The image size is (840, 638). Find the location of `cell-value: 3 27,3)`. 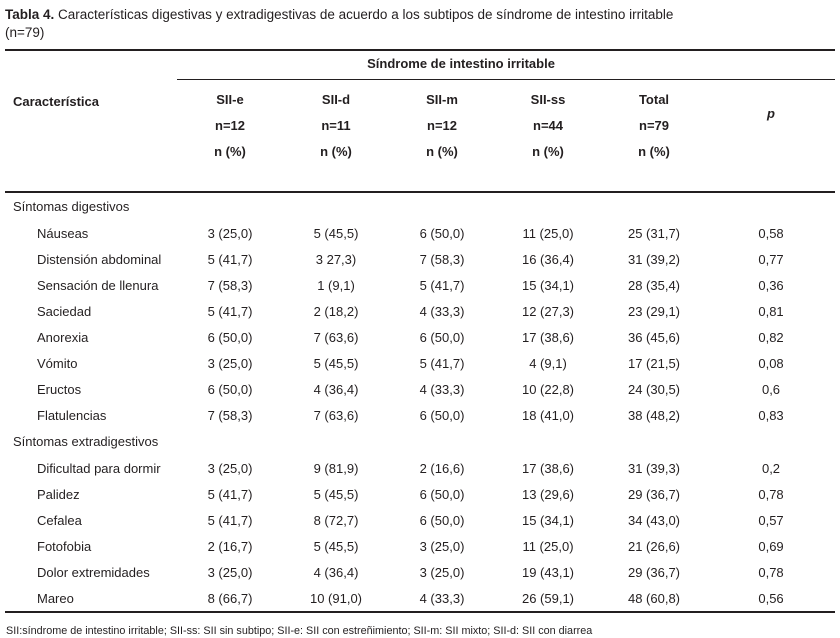

cell-value: 3 27,3) is located at coordinates (336, 259).